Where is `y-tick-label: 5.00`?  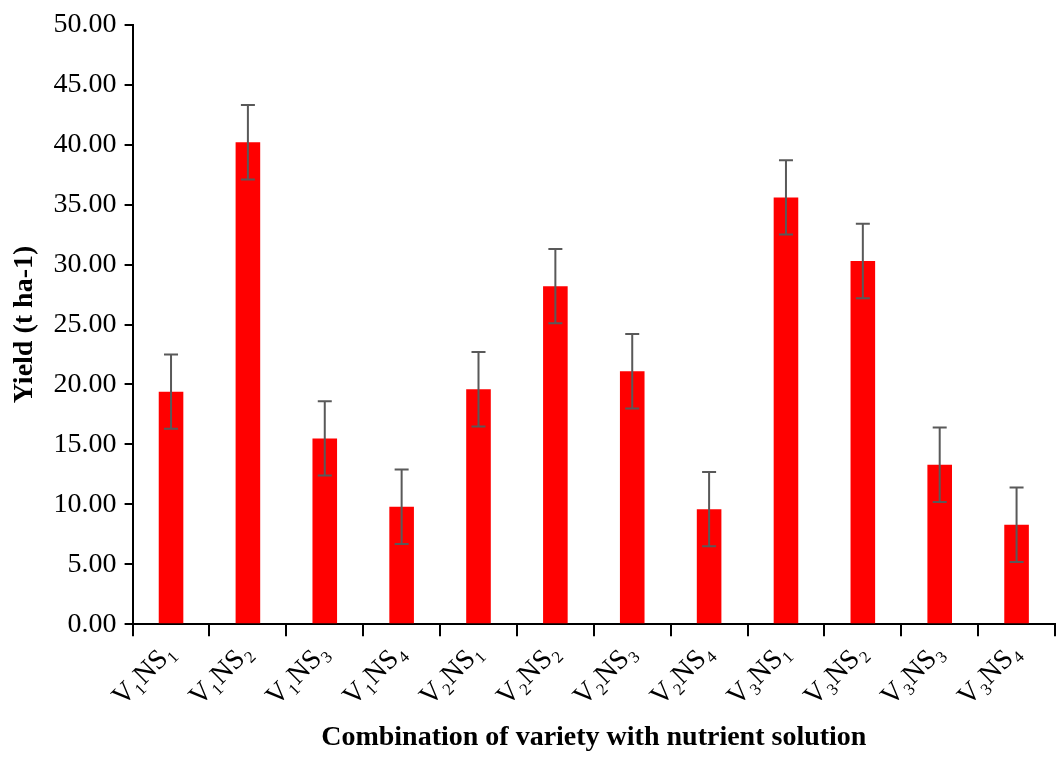 y-tick-label: 5.00 is located at coordinates (92, 562).